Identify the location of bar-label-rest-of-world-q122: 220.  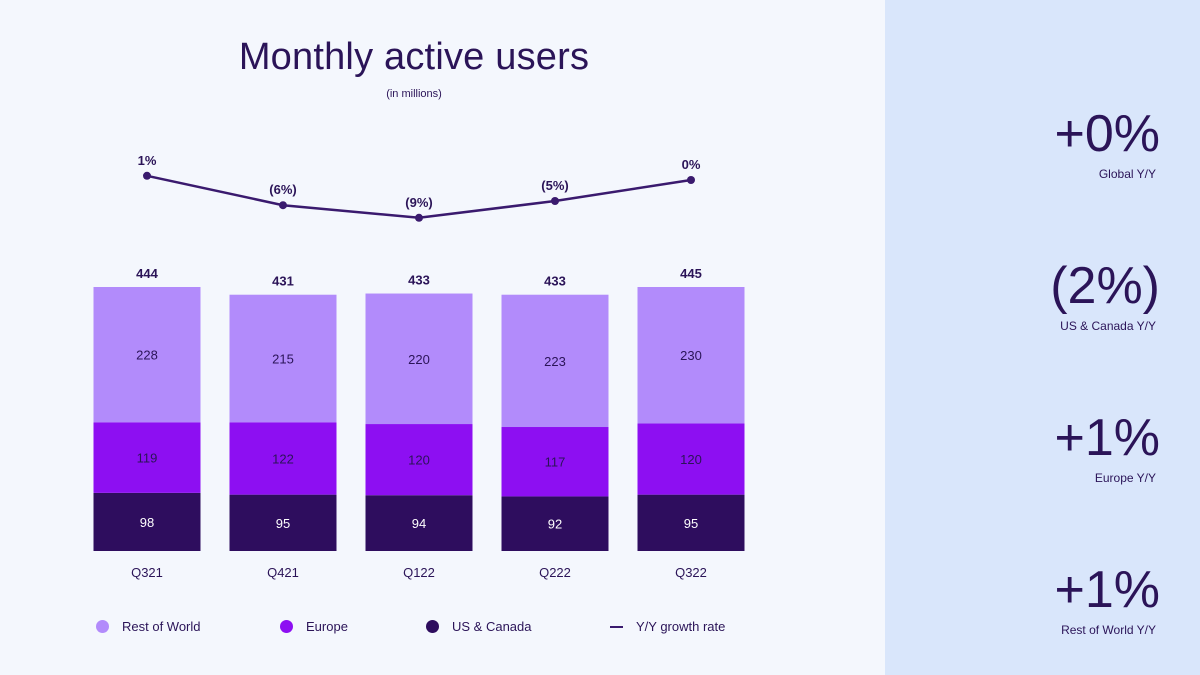
(419, 359).